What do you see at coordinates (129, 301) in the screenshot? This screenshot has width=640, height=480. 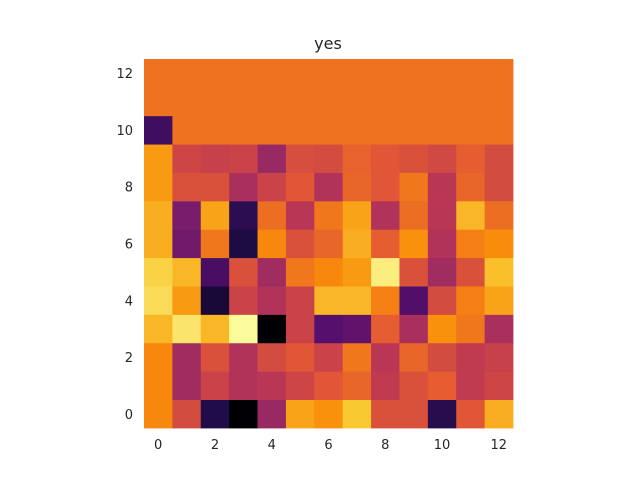 I see `y-tick-label: 4` at bounding box center [129, 301].